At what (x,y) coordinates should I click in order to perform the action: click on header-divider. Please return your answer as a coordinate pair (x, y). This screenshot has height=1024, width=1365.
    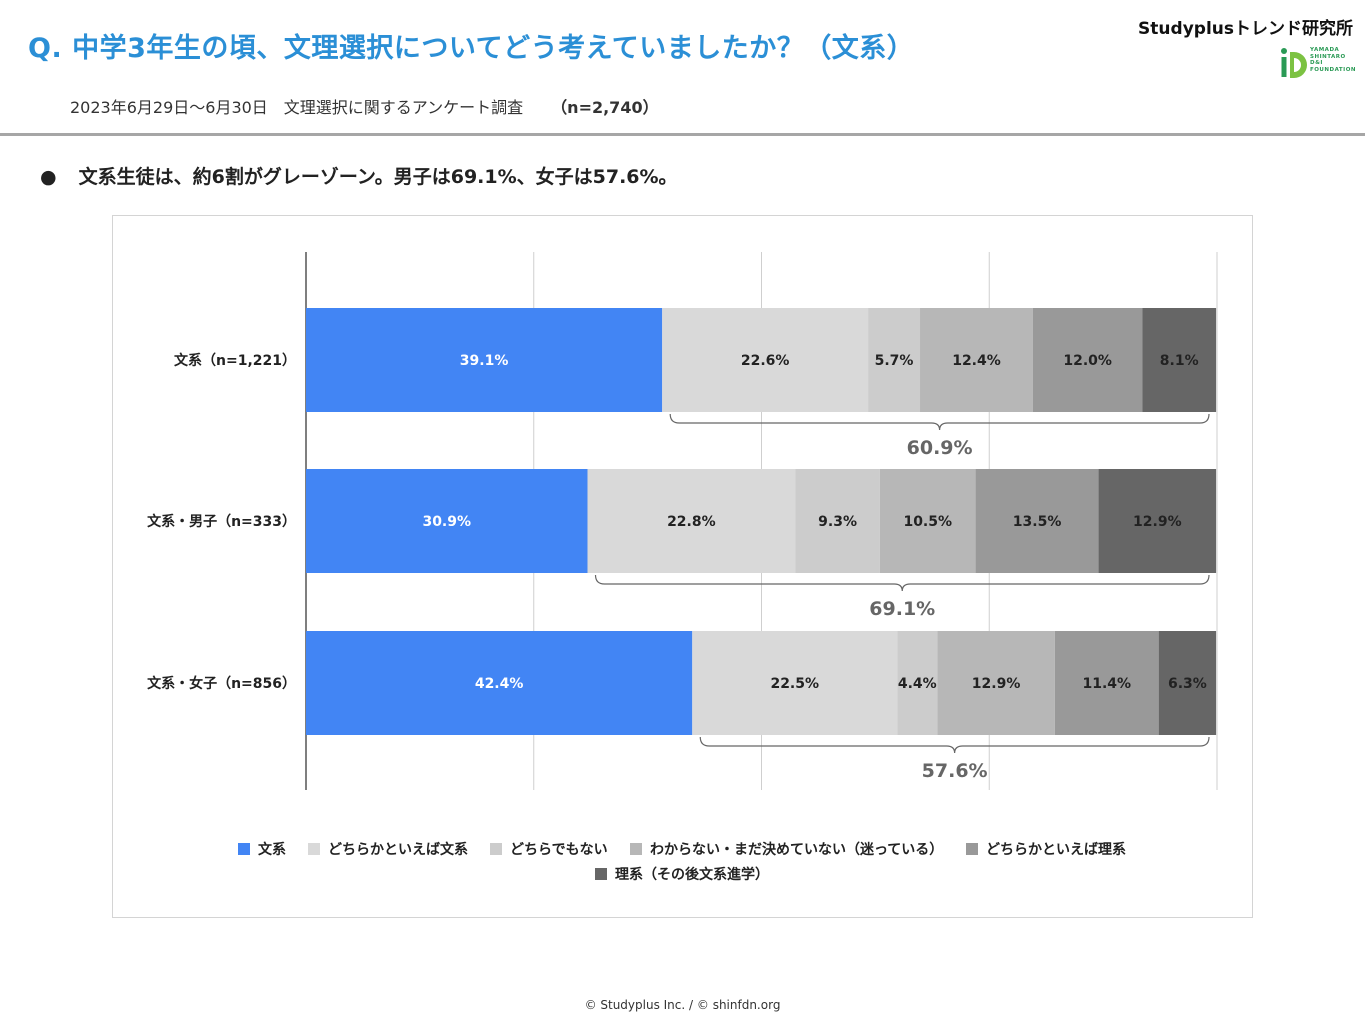
    Looking at the image, I should click on (682, 134).